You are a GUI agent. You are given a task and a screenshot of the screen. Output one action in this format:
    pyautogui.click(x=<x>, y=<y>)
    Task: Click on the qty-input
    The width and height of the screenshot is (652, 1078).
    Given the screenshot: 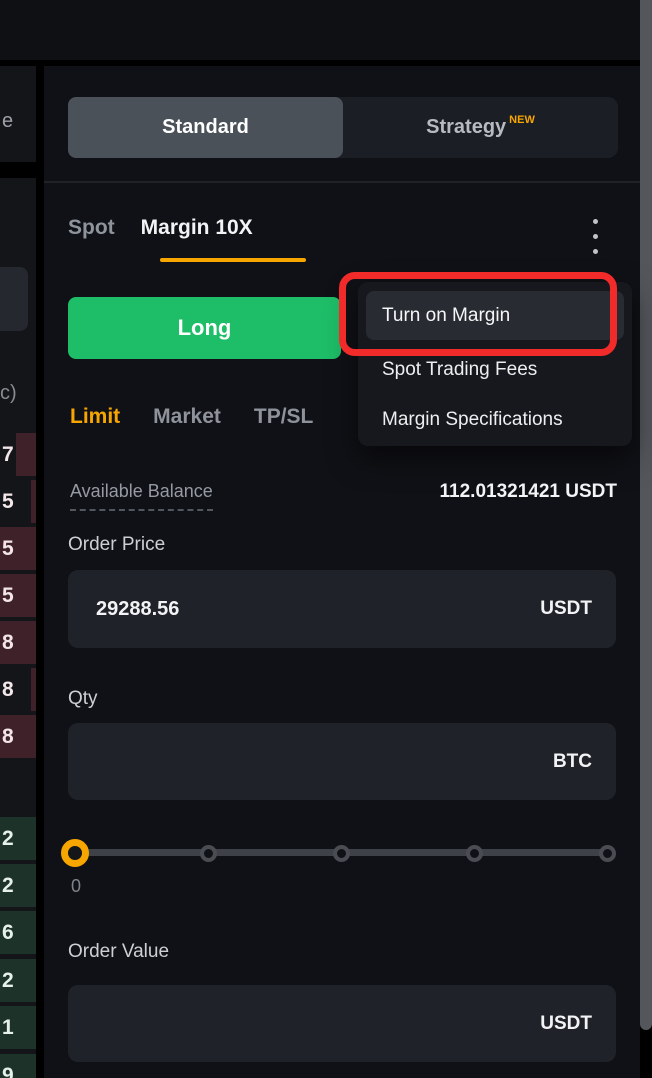 What is the action you would take?
    pyautogui.click(x=311, y=761)
    